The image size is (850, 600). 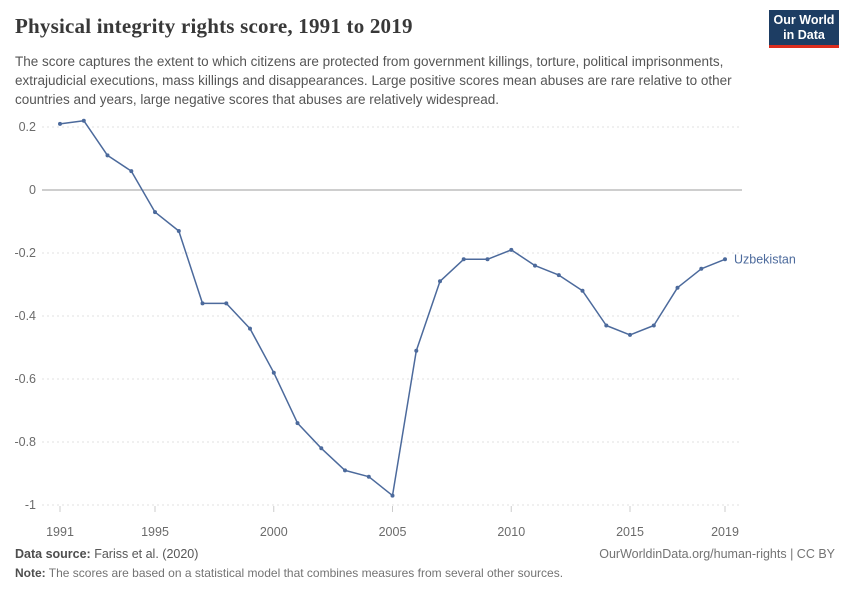 I want to click on x-axis-tick-label: 2000, so click(x=274, y=532).